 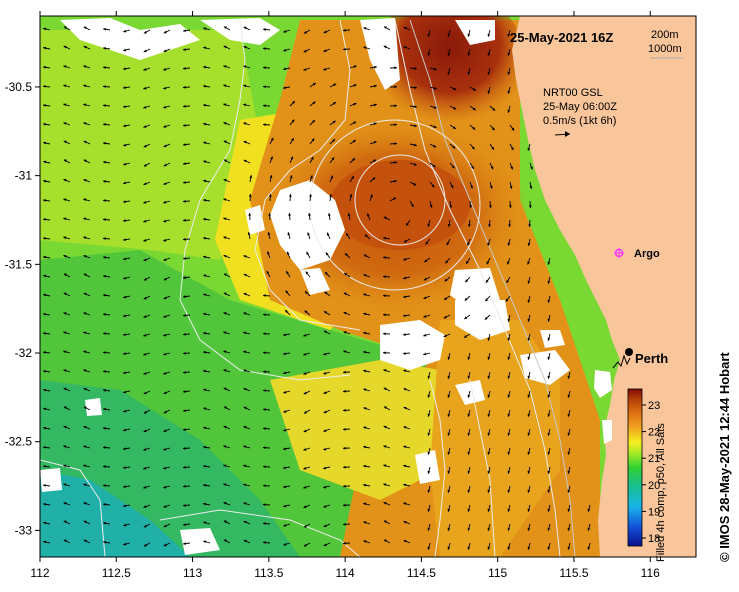 I want to click on argo-float-icon, so click(x=619, y=253).